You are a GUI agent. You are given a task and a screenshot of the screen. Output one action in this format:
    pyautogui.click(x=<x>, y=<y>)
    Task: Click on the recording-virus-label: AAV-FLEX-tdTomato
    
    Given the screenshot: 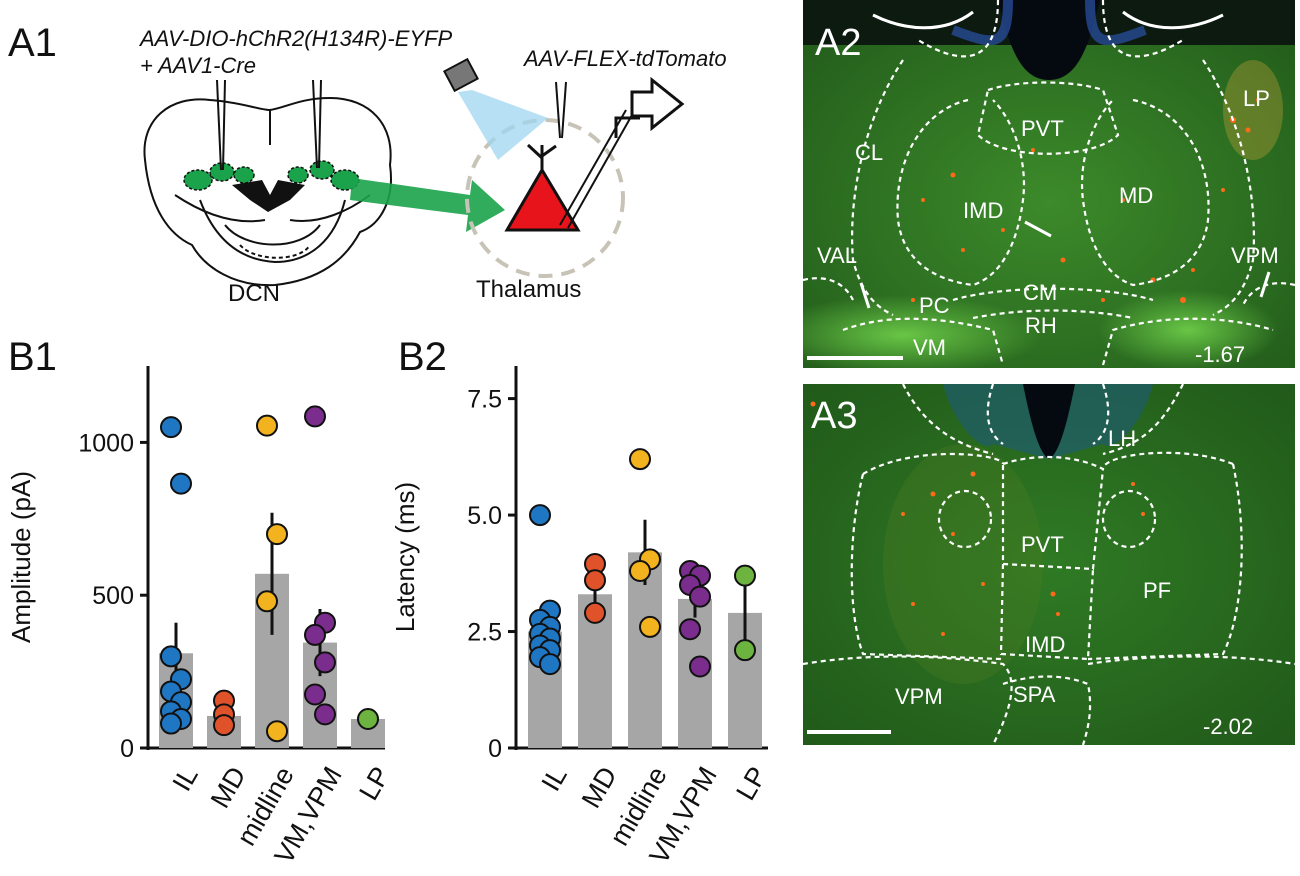 What is the action you would take?
    pyautogui.click(x=624, y=58)
    